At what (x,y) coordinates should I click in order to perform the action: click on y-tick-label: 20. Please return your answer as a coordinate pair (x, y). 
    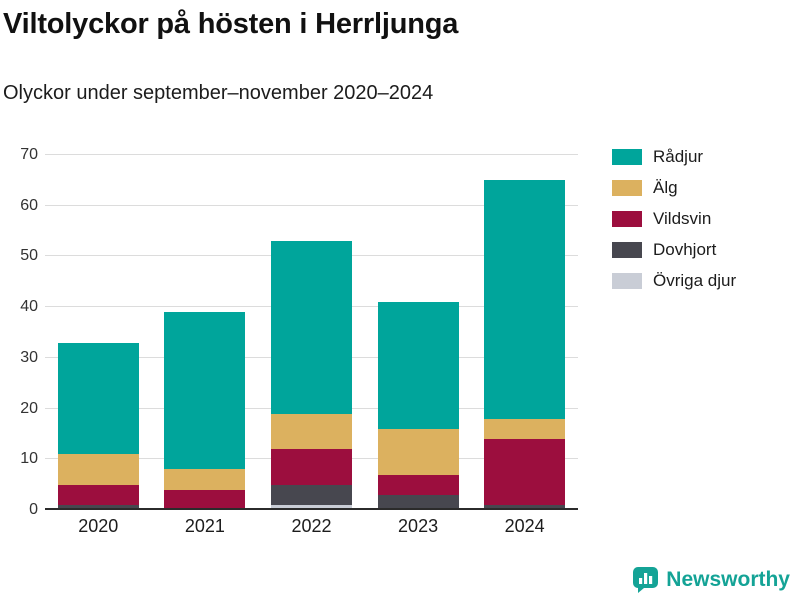
    Looking at the image, I should click on (29, 408).